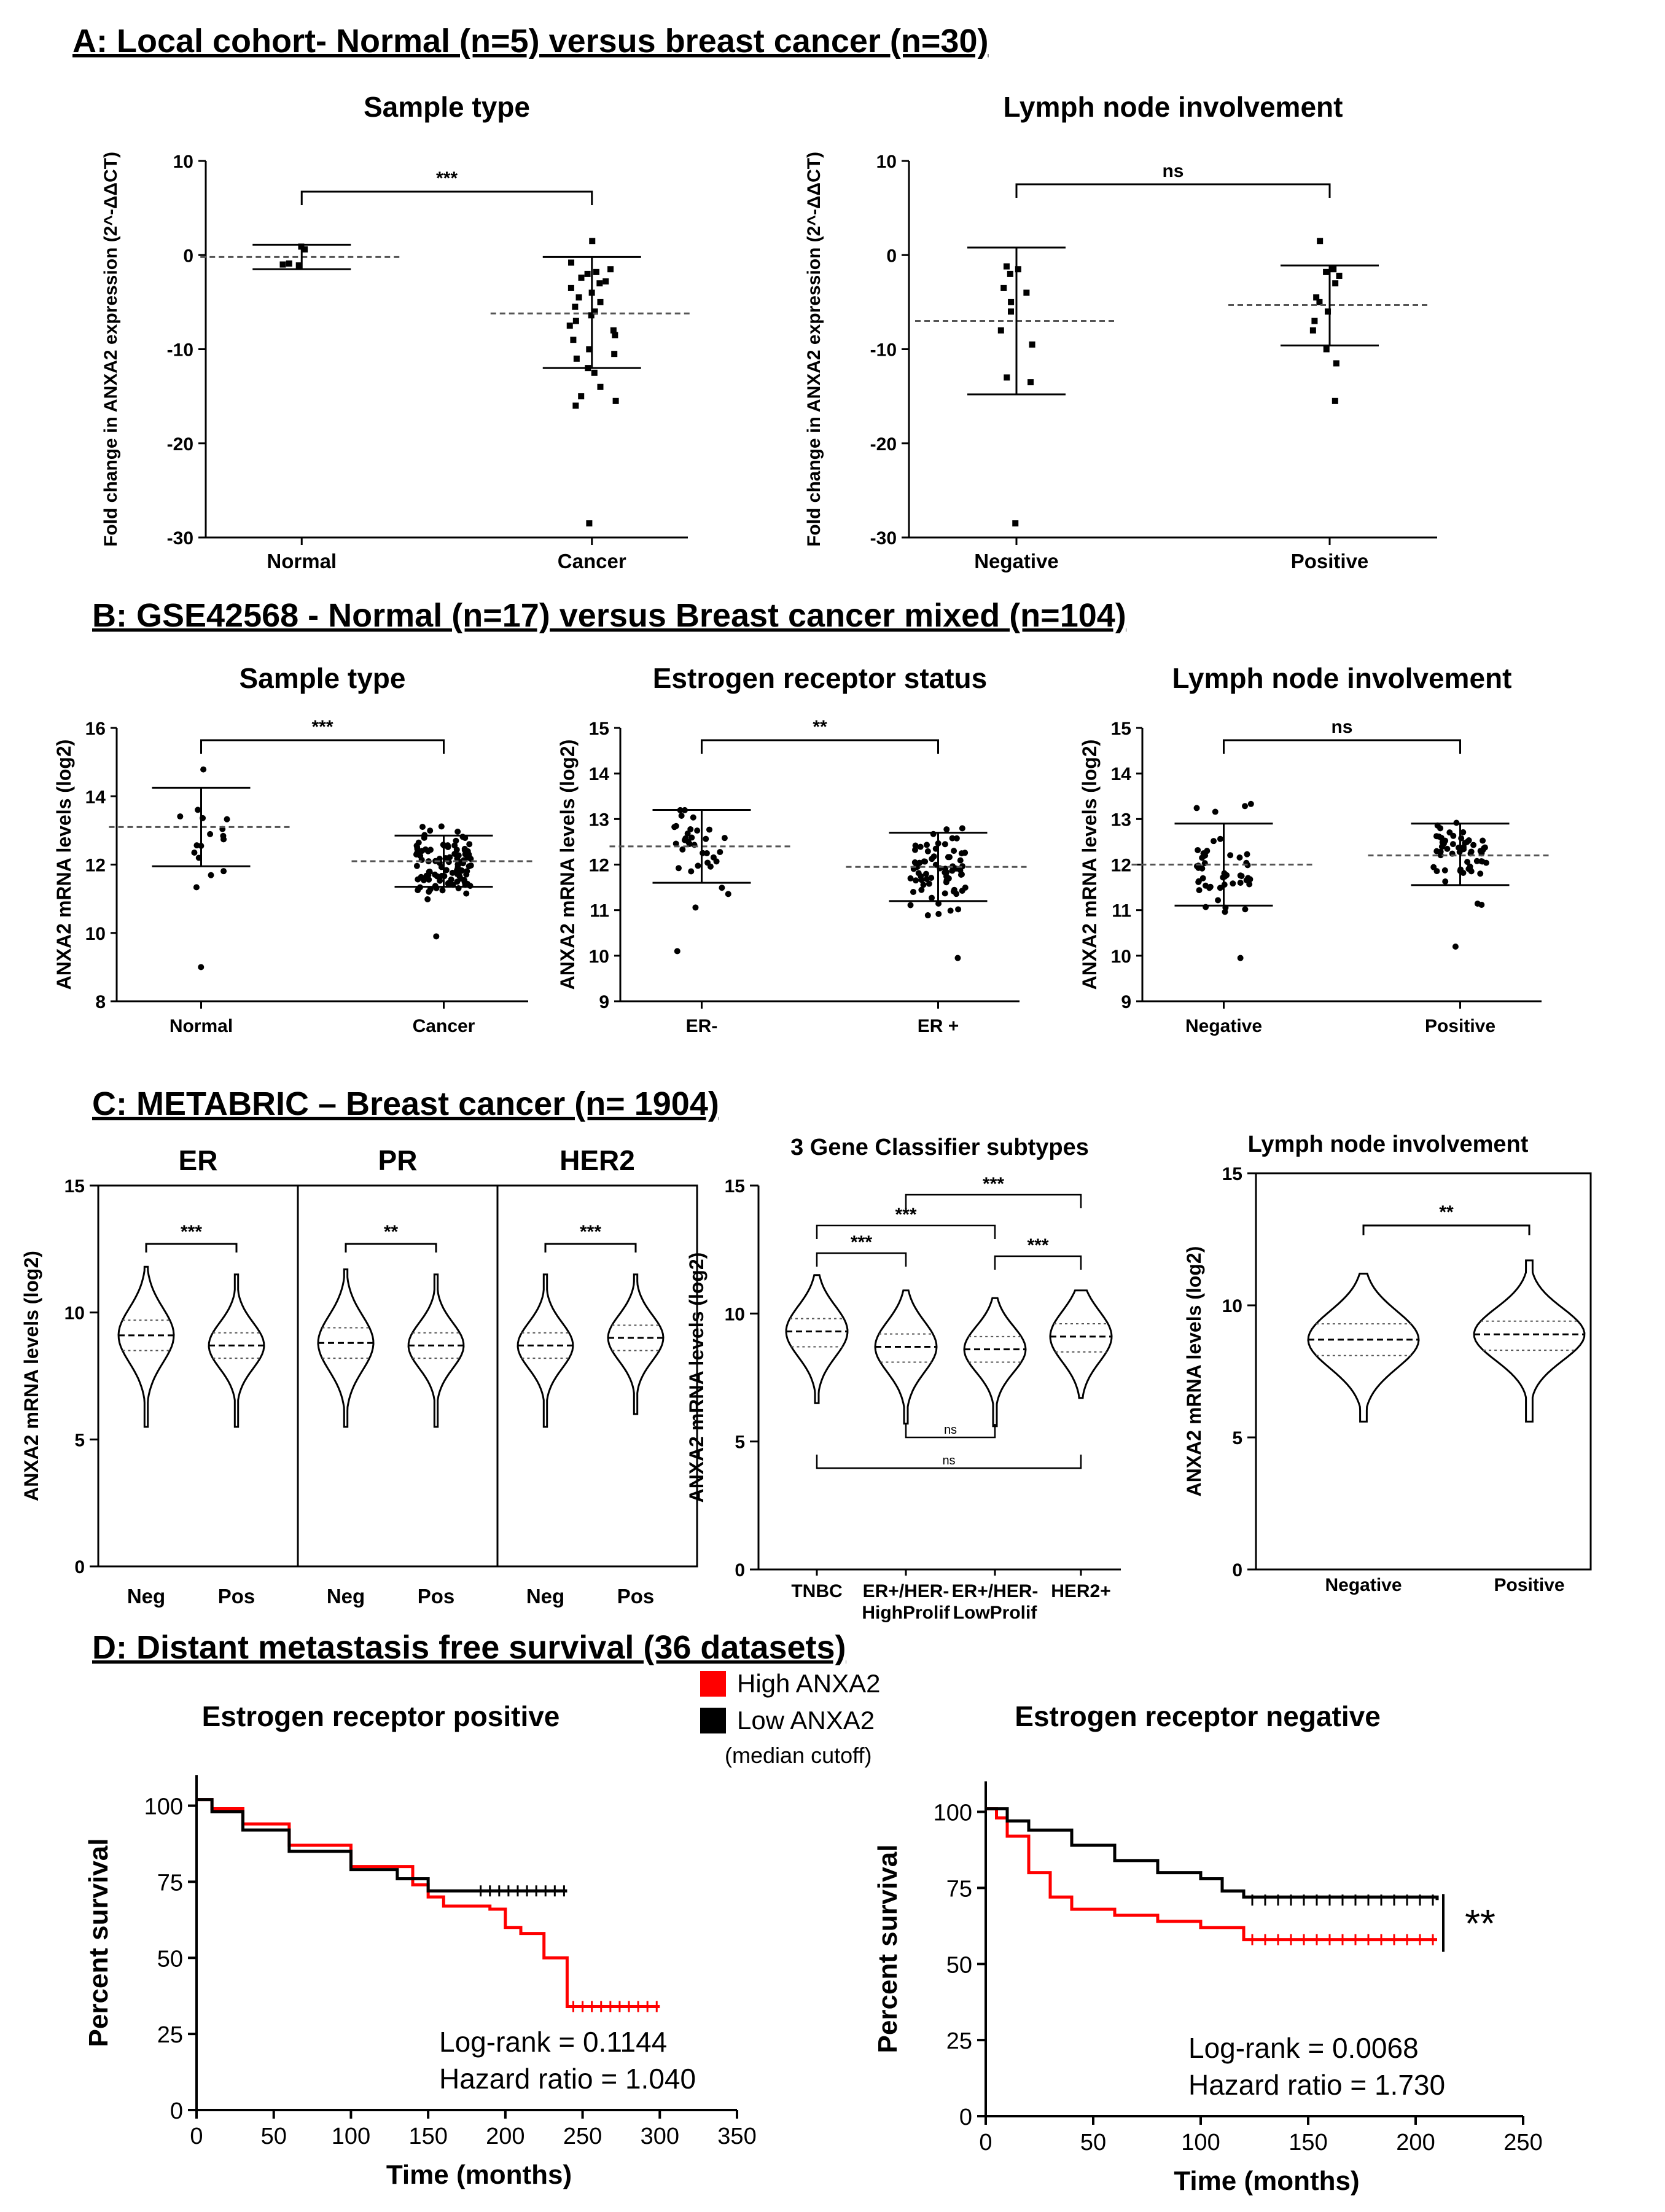 This screenshot has width=1665, height=2212. Describe the element at coordinates (553, 2042) in the screenshot. I see `D1-logrank: Log-rank = 0.1144` at that location.